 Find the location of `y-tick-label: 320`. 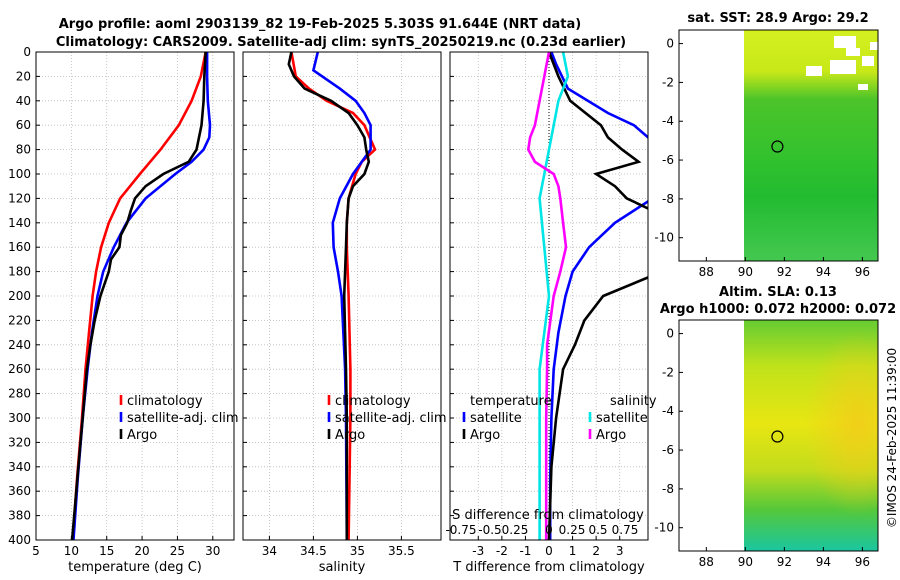

y-tick-label: 320 is located at coordinates (19, 442).